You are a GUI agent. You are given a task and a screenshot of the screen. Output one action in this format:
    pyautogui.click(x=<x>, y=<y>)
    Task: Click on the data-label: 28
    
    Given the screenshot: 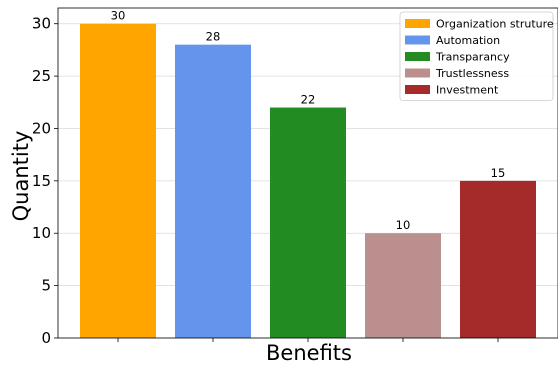 What is the action you would take?
    pyautogui.click(x=213, y=37)
    